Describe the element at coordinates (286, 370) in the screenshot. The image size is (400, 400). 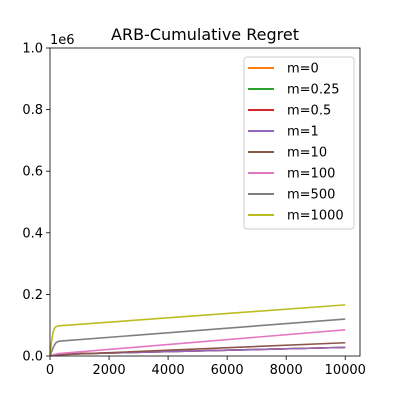
I see `x-tick-label: 8000` at that location.